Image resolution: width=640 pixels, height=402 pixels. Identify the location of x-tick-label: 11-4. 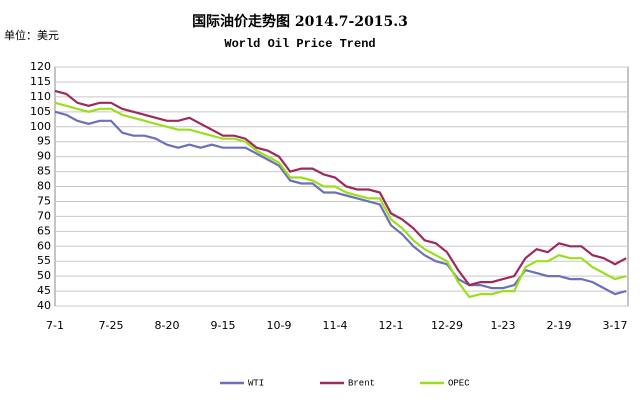
(335, 325).